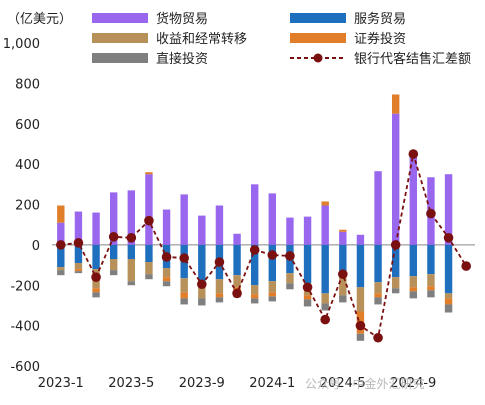 The height and width of the screenshot is (405, 485). I want to click on y-tick-label: 1,000, so click(21, 44).